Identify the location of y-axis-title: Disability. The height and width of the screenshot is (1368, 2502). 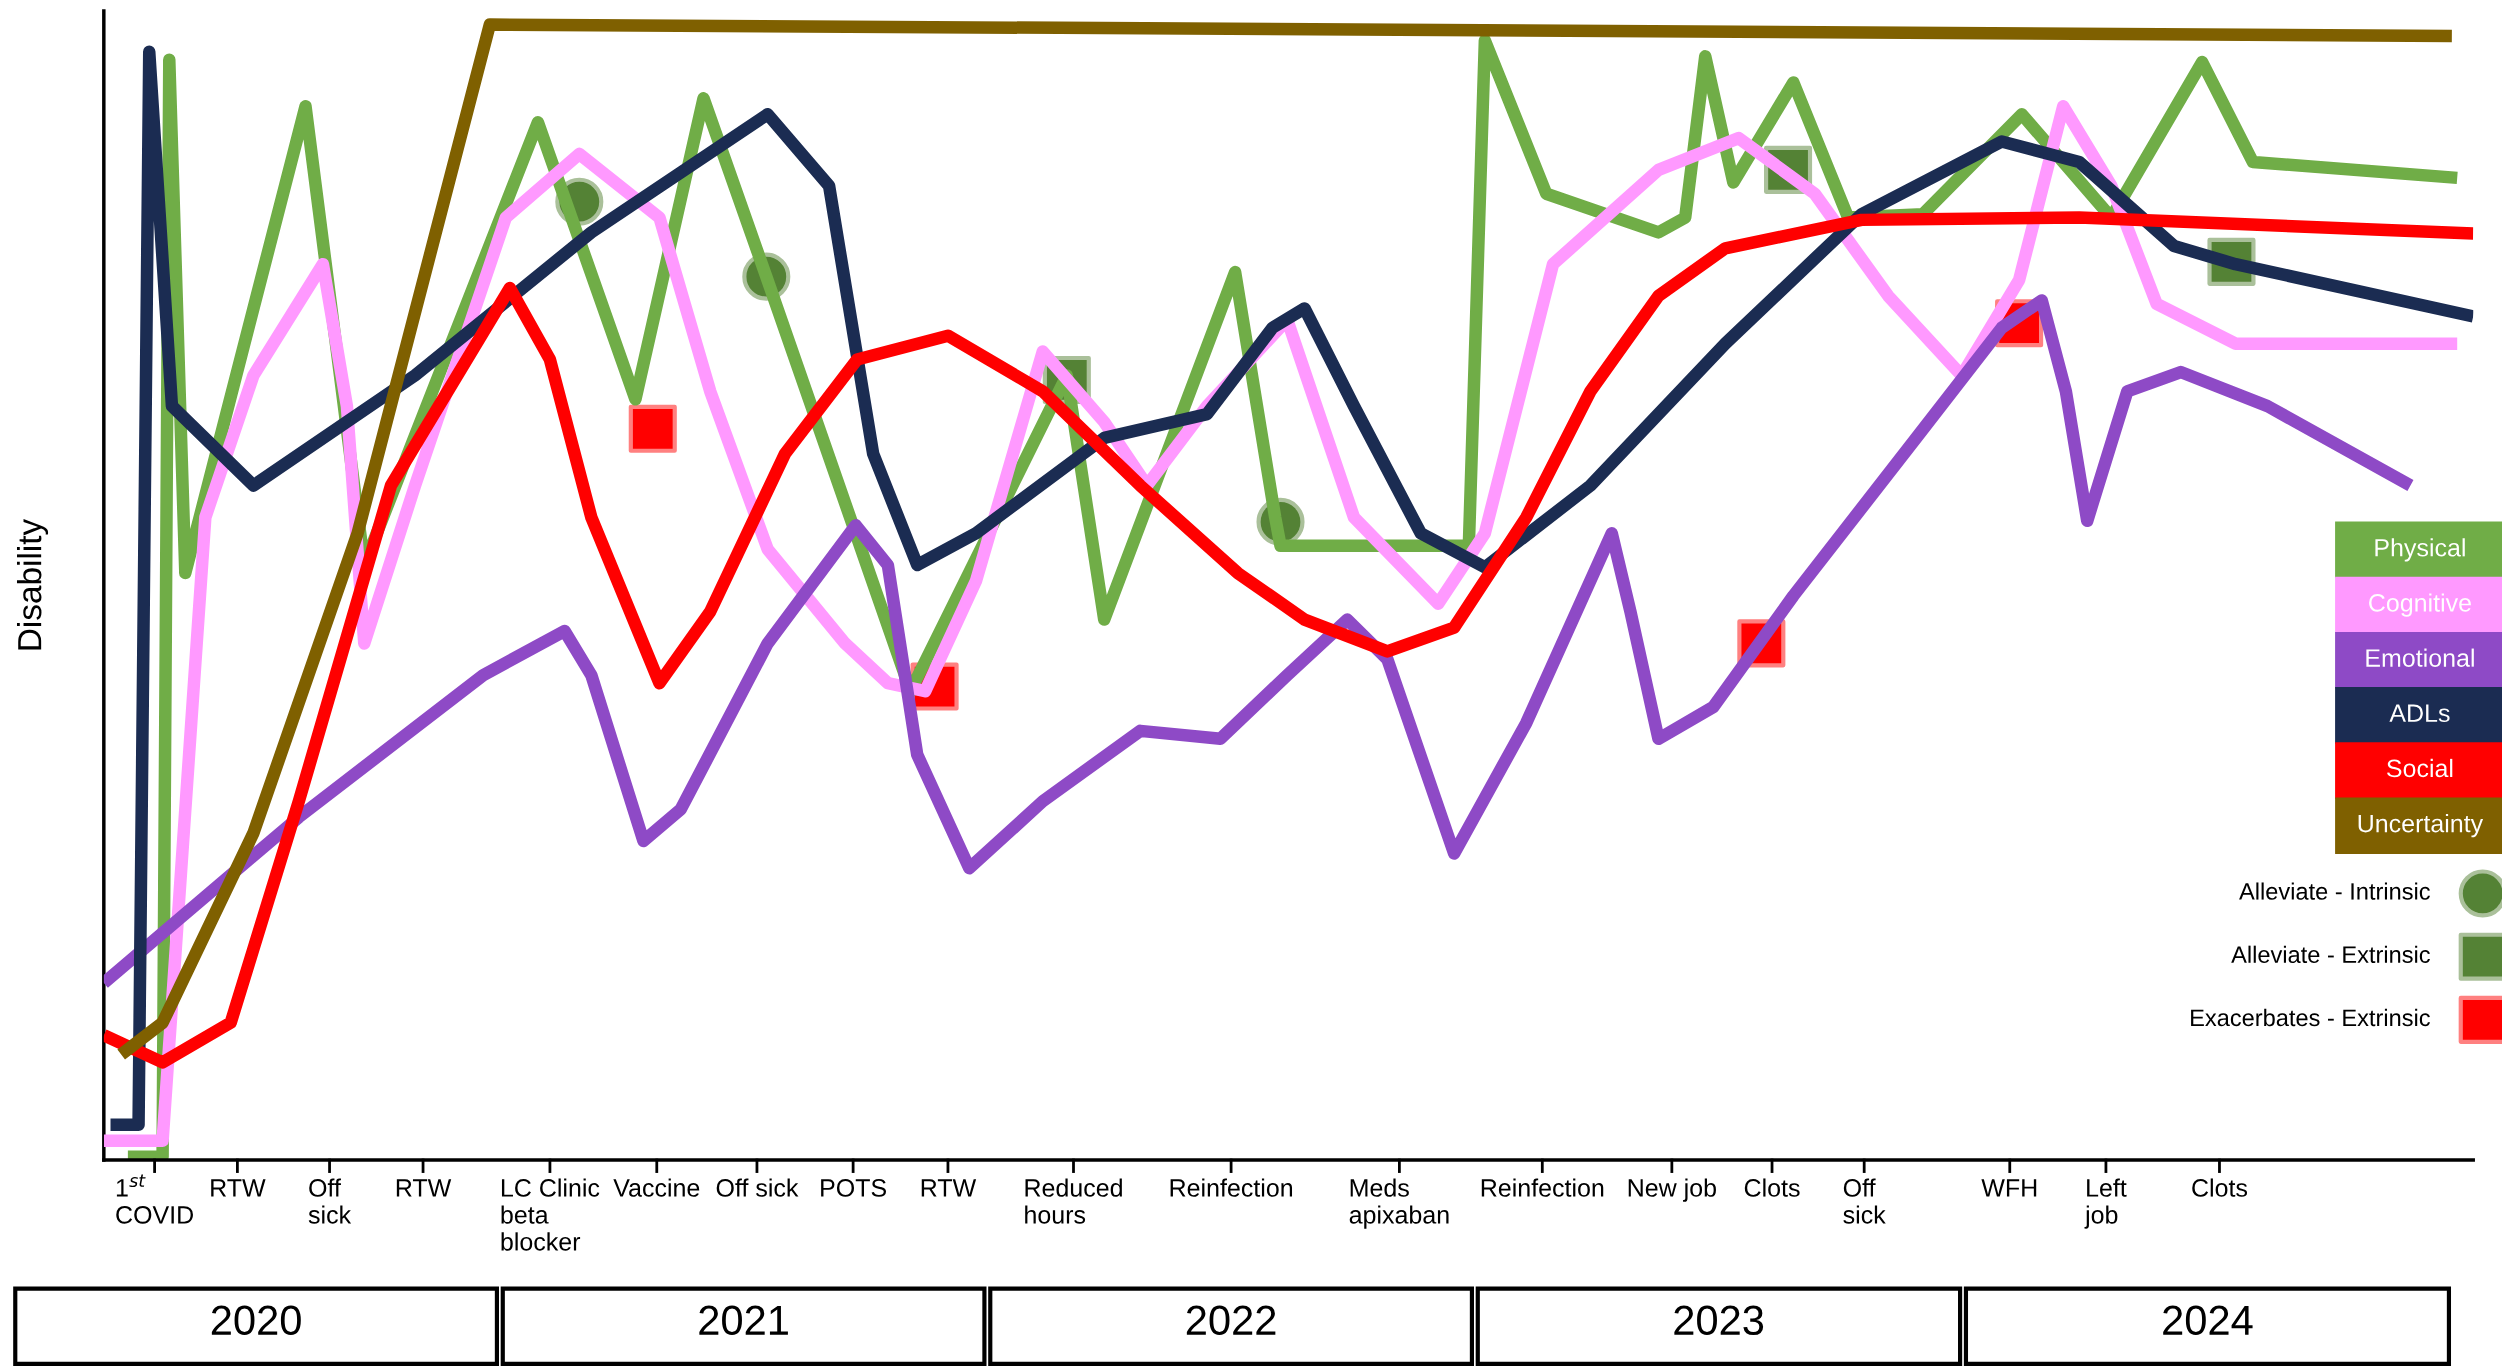
(32, 584).